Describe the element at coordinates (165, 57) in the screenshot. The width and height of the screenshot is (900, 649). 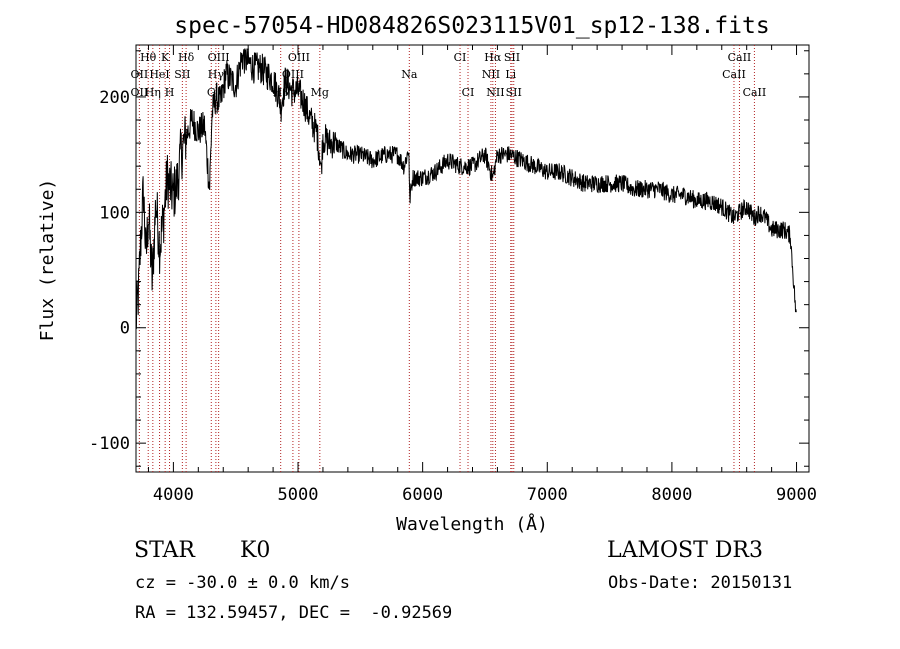
I see `line-label: K` at that location.